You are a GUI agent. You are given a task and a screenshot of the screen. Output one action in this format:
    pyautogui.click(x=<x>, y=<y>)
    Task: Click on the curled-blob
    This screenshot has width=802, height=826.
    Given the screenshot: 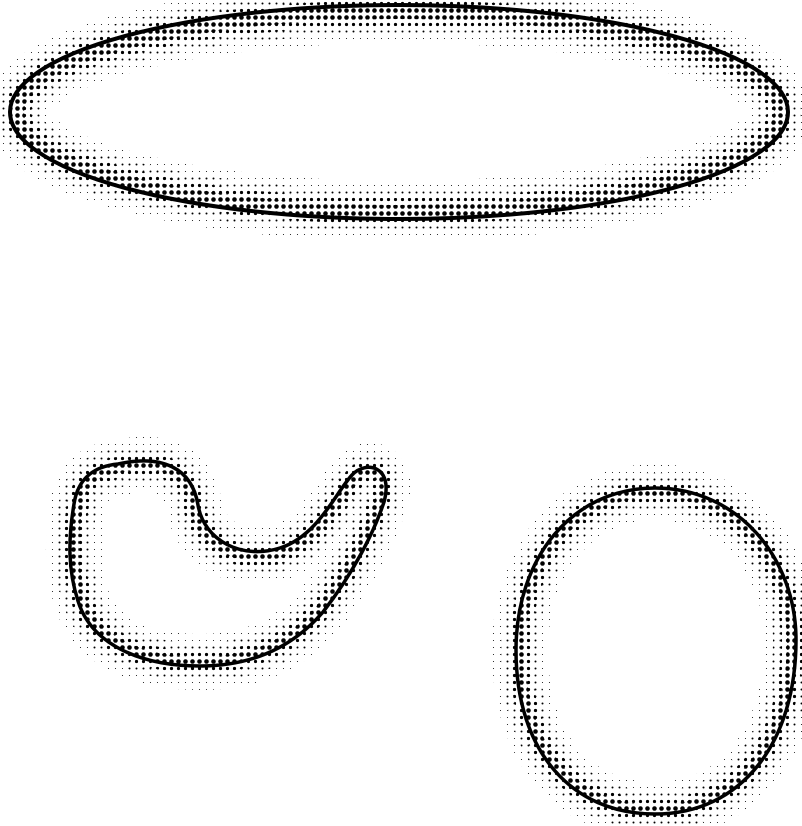 What is the action you would take?
    pyautogui.click(x=228, y=563)
    